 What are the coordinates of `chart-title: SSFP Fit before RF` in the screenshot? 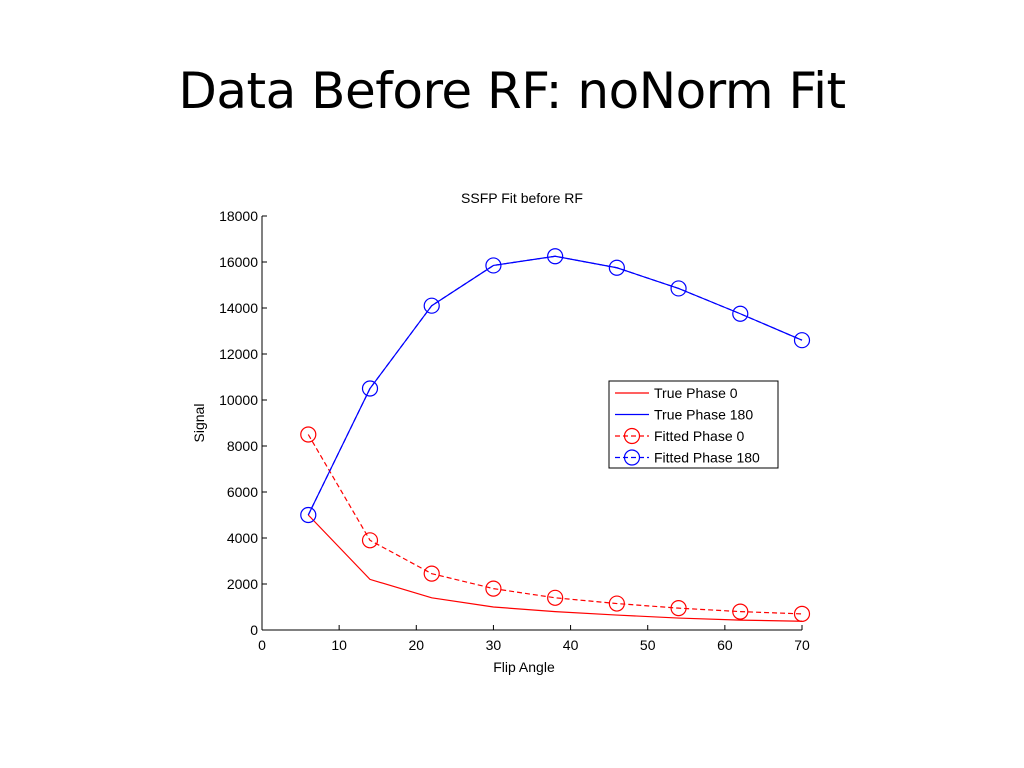 It's located at (522, 198).